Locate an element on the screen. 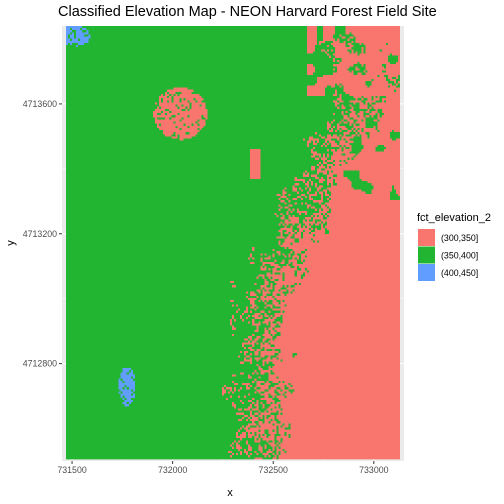 This screenshot has width=504, height=504. legend-label: (400,450] is located at coordinates (459, 273).